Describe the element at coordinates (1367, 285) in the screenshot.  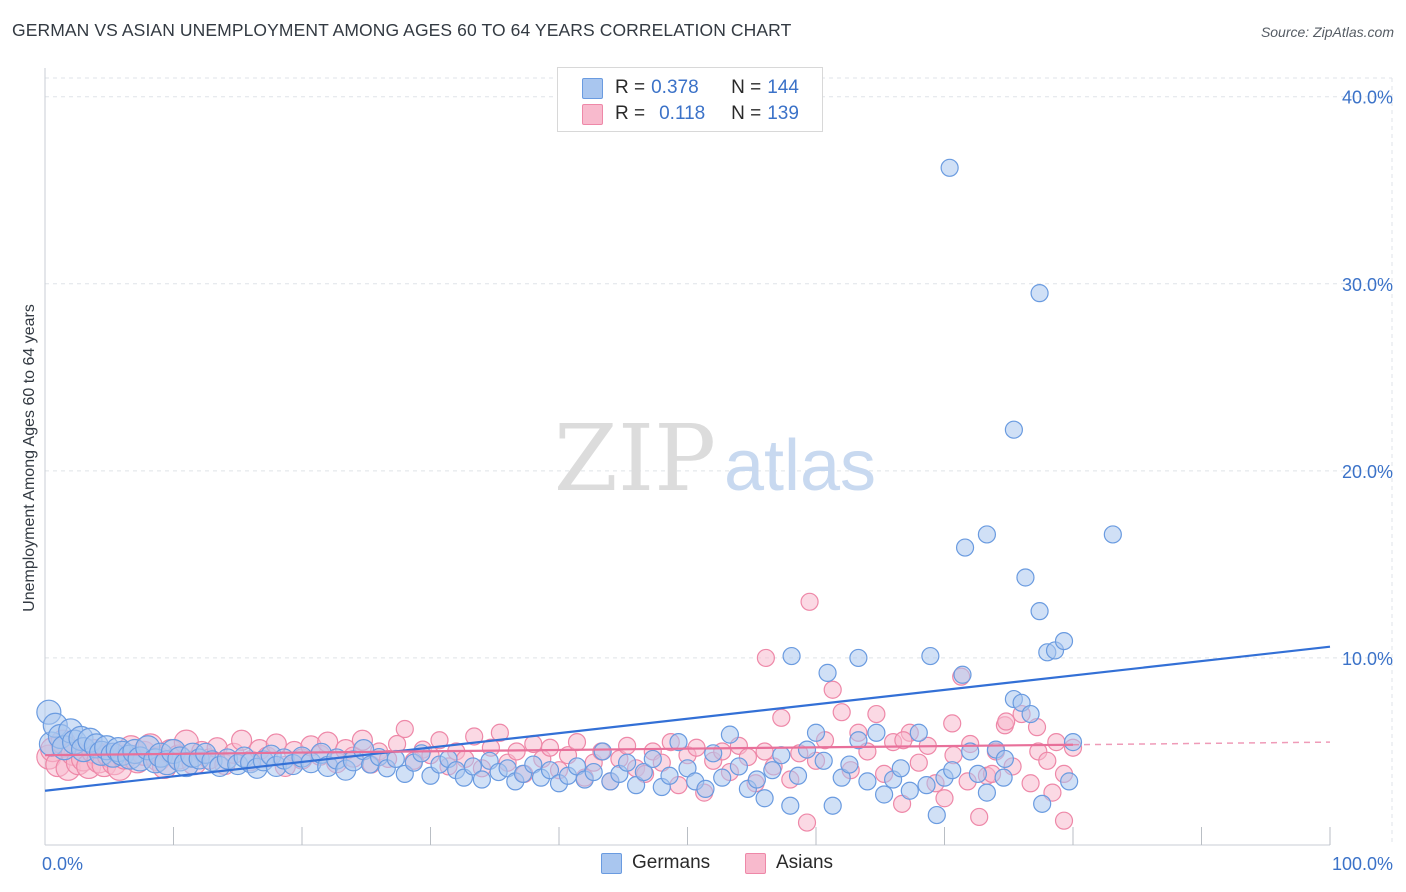
I see `y-tick-label: 30.0%` at that location.